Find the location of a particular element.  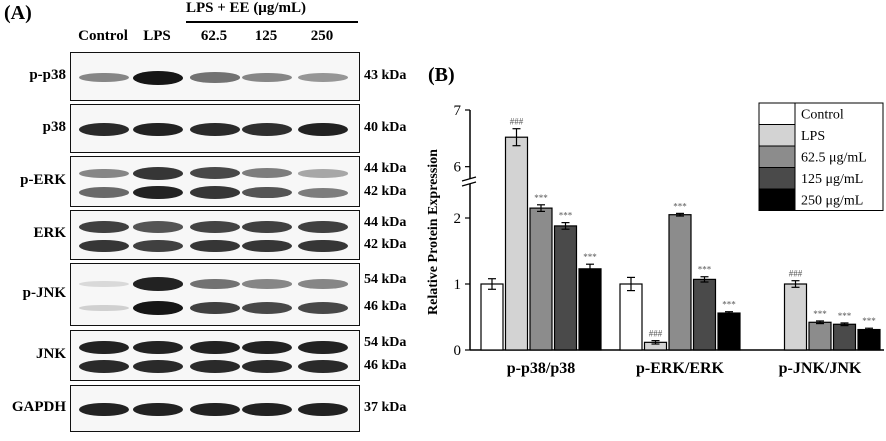

molecular-weight-label: 40 kDa is located at coordinates (385, 127).